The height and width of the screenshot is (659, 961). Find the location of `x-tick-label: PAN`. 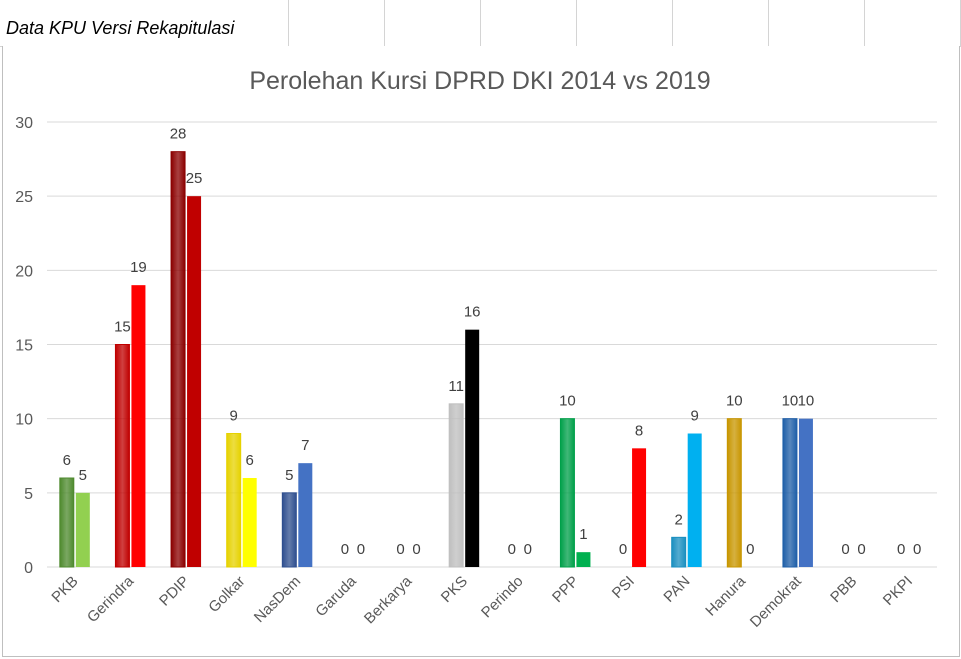

x-tick-label: PAN is located at coordinates (676, 589).